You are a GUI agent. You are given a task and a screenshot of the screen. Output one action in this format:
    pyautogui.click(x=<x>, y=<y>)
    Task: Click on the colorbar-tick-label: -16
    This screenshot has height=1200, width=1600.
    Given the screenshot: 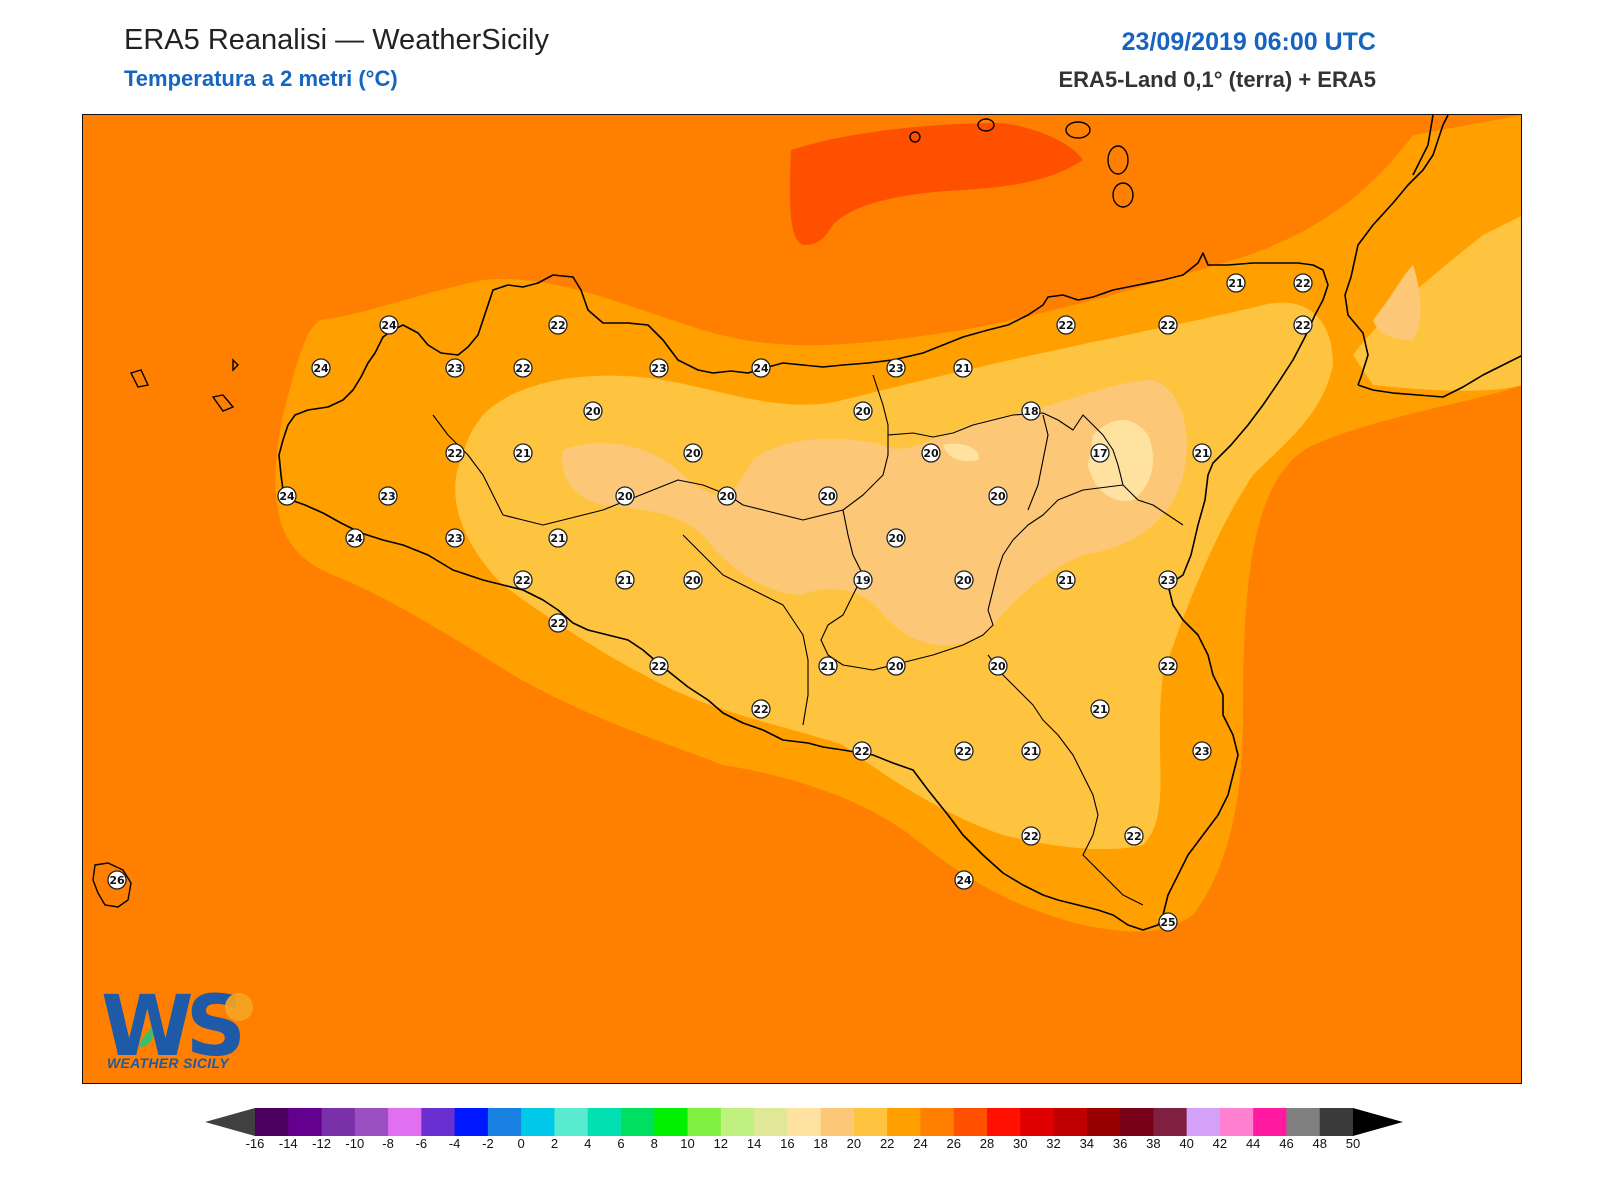 What is the action you would take?
    pyautogui.click(x=255, y=1143)
    